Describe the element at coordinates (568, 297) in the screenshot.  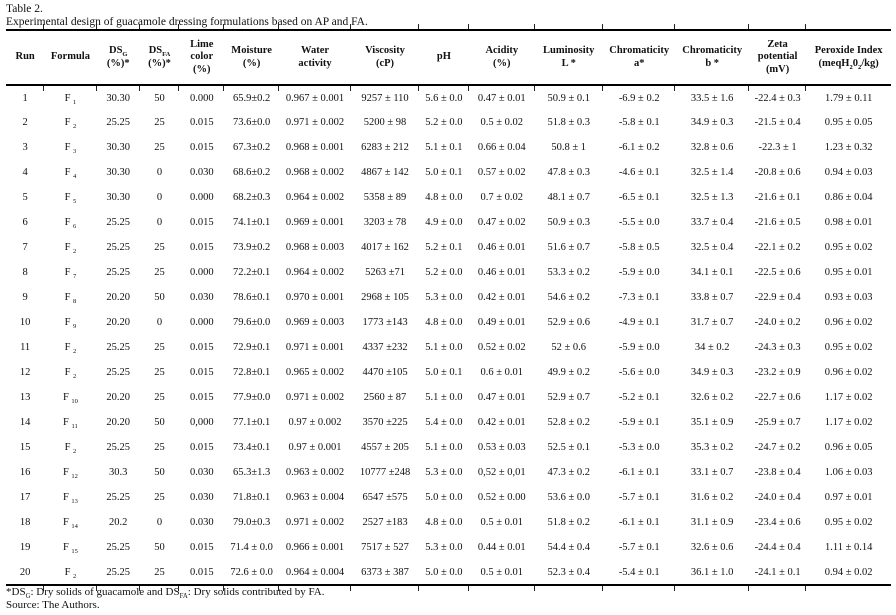
I see `cell-luminosity-l: 54.6 ± 0.2` at that location.